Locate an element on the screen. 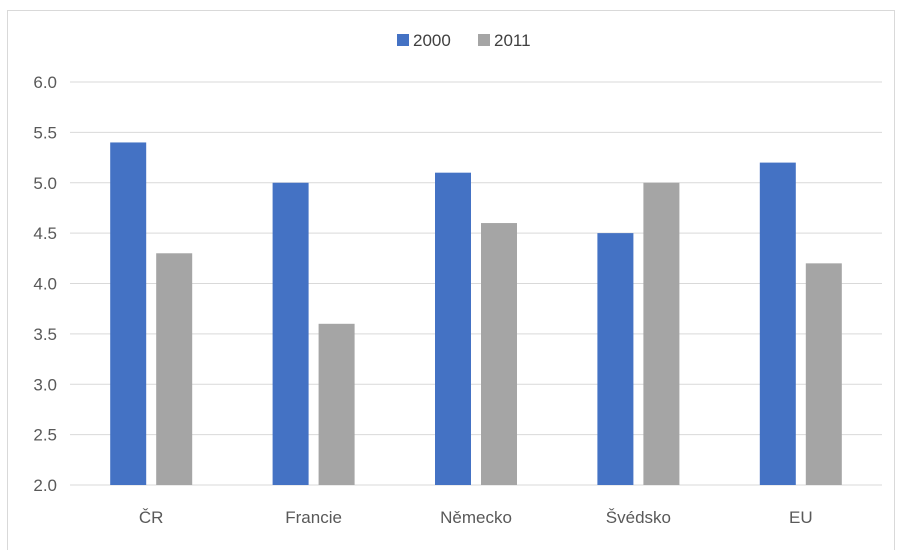 The height and width of the screenshot is (550, 902). y-tick-label: 3.5 is located at coordinates (45, 334).